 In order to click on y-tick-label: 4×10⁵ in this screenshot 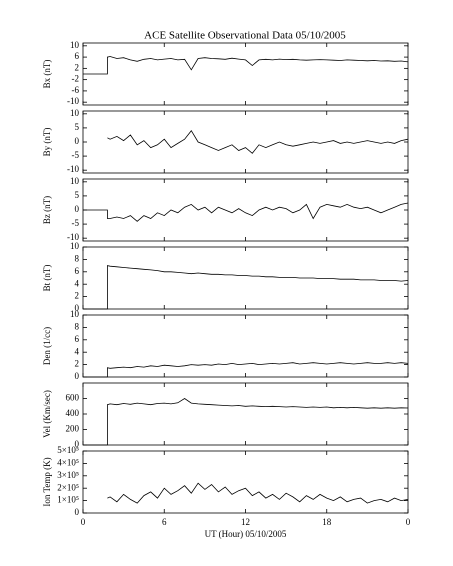, I will do `click(68, 462)`.